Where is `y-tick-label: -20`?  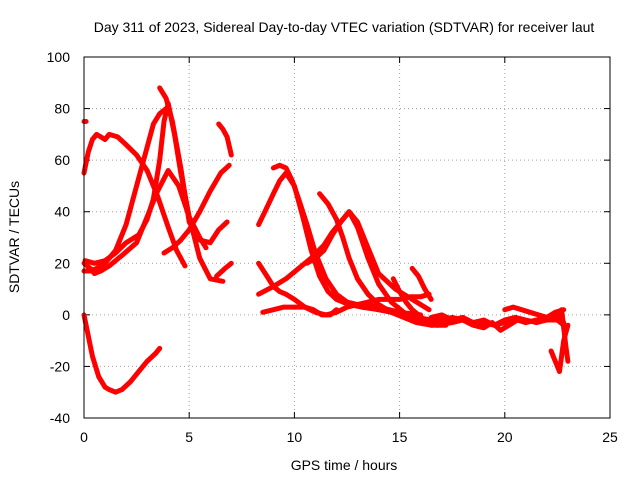 y-tick-label: -20 is located at coordinates (60, 366).